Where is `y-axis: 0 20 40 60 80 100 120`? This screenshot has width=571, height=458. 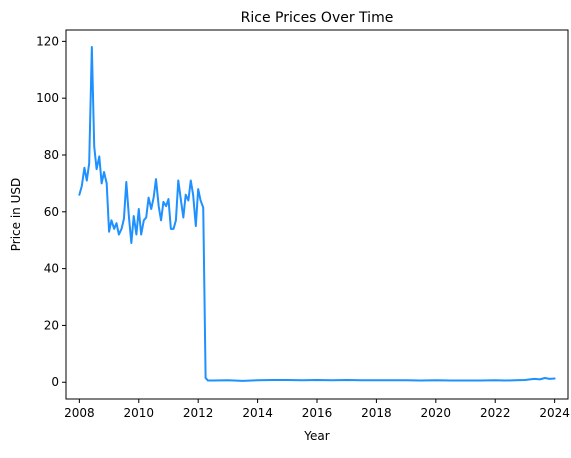
y-axis: 0 20 40 60 80 100 120 is located at coordinates (51, 211).